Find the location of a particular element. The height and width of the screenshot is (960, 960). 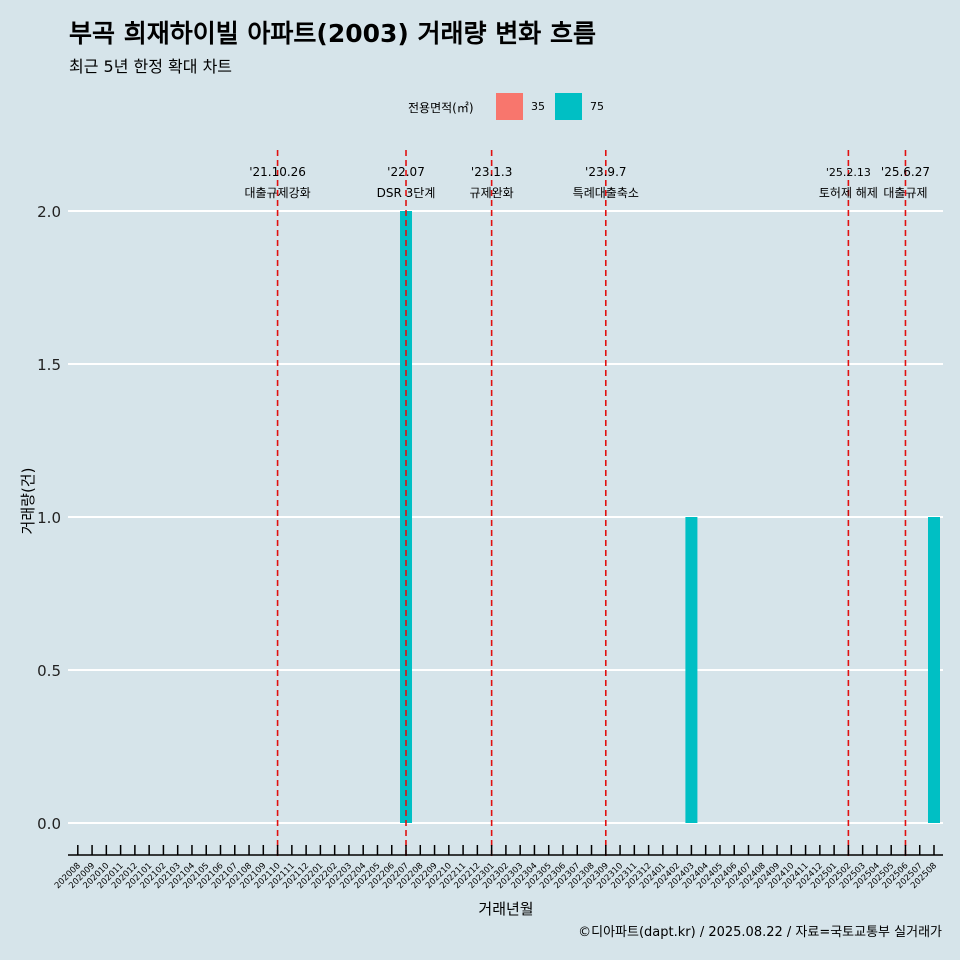

event-date-label: '23.1.3 is located at coordinates (491, 172).